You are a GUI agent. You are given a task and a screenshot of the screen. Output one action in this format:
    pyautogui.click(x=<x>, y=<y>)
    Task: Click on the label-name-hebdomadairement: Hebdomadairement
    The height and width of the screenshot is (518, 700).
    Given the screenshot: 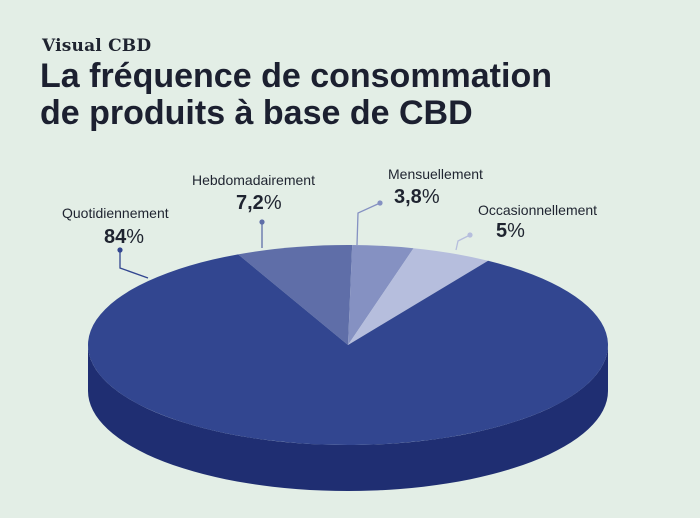 What is the action you would take?
    pyautogui.click(x=253, y=180)
    